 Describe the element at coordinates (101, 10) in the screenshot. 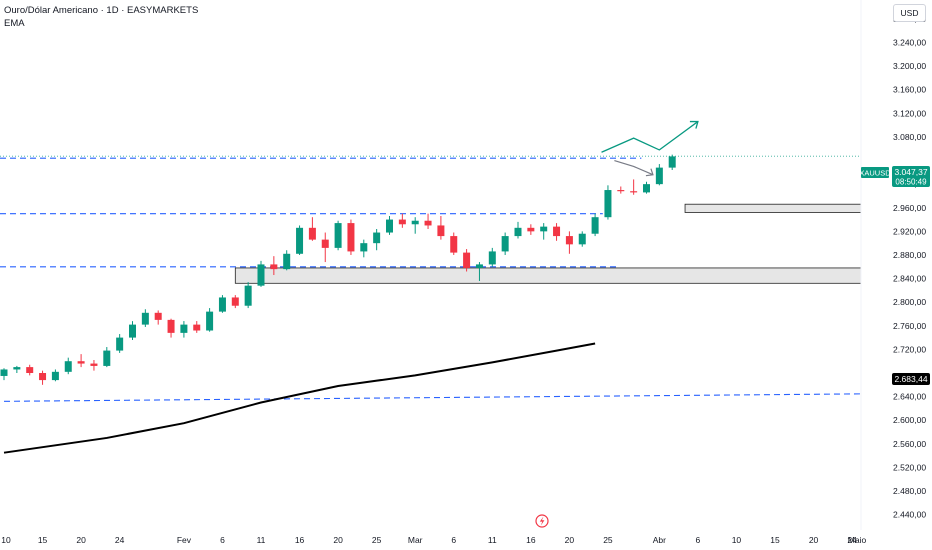

I see `chart-title: Ouro/Dólar Americano · 1D · EASYMARKETS` at that location.